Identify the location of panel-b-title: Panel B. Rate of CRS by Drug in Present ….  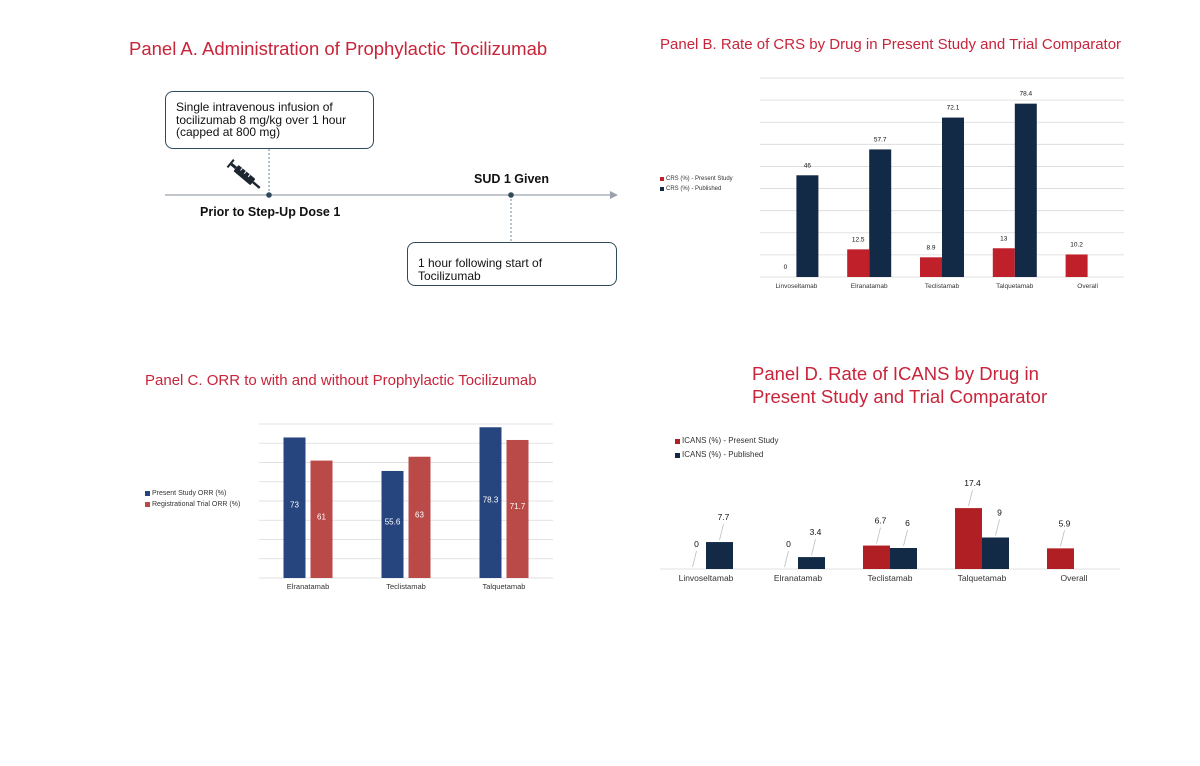
(891, 44).